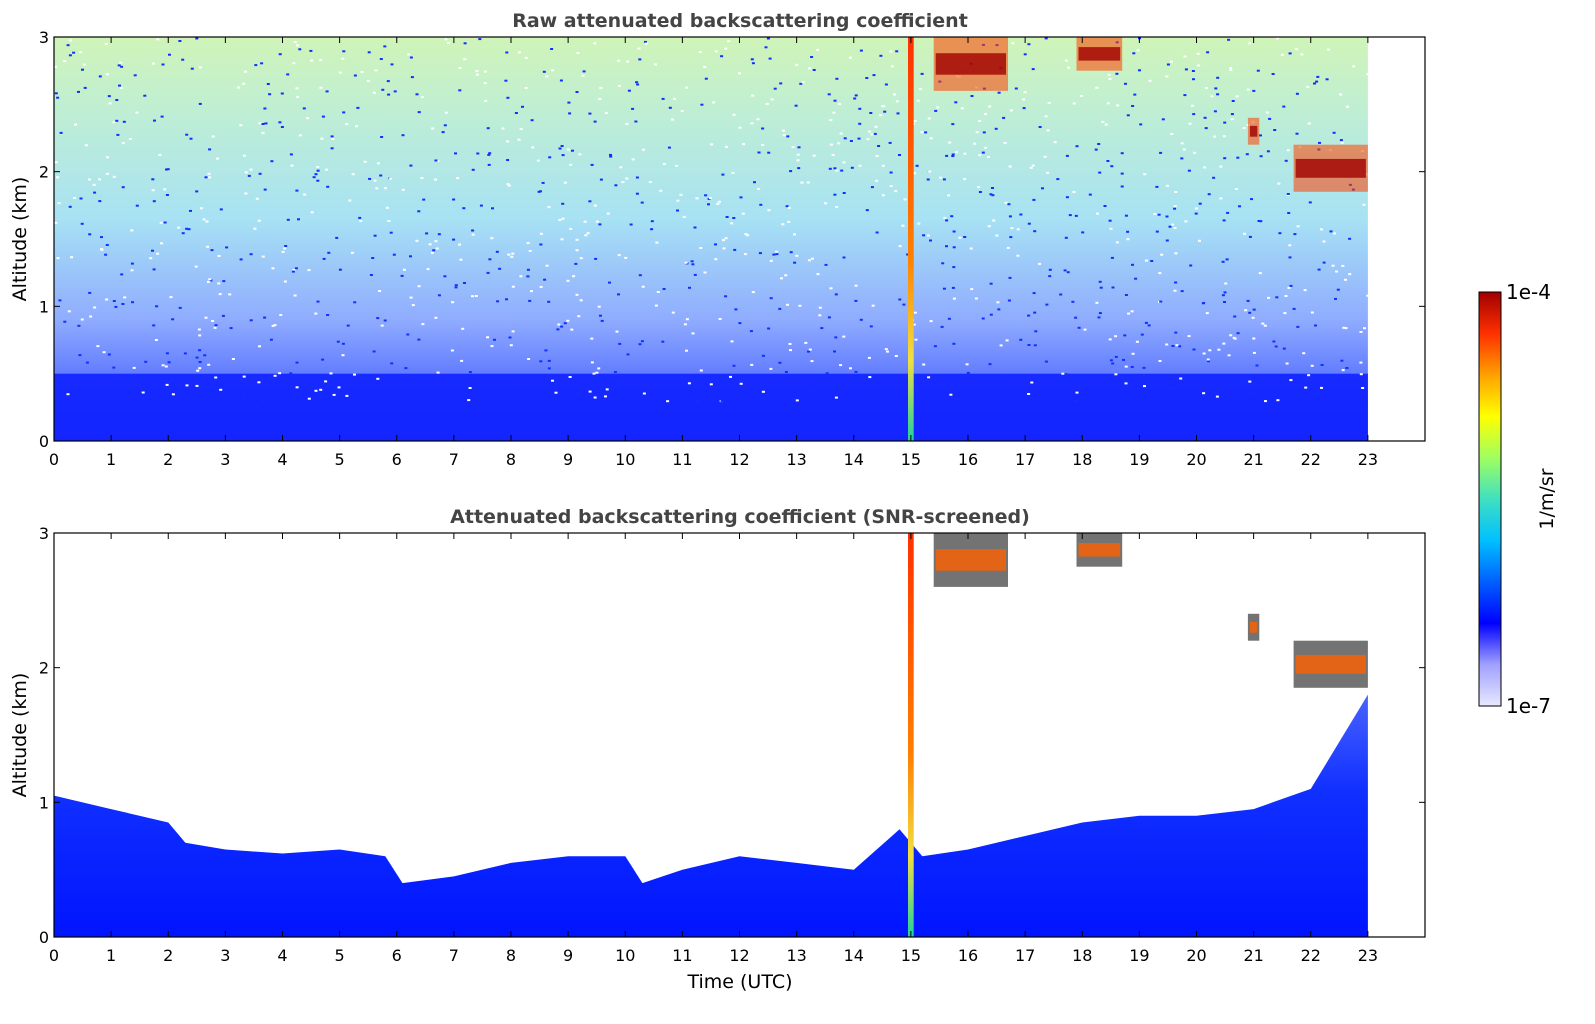  Describe the element at coordinates (1253, 627) in the screenshot. I see `cloud-patch` at that location.